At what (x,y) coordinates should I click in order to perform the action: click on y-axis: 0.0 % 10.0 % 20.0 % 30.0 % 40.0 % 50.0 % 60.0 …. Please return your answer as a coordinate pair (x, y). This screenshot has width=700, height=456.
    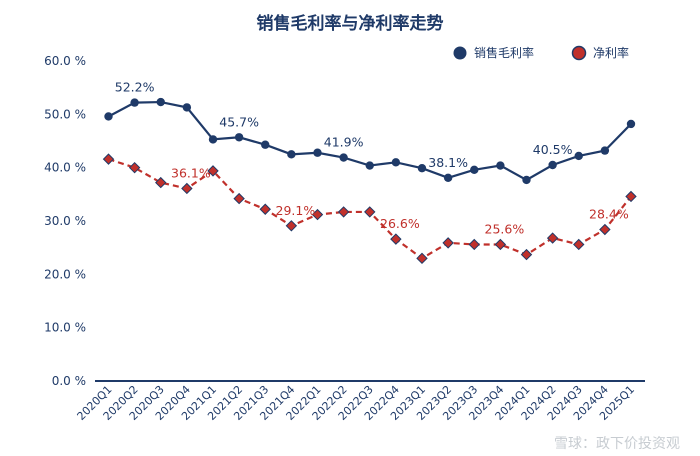
    Looking at the image, I should click on (65, 221).